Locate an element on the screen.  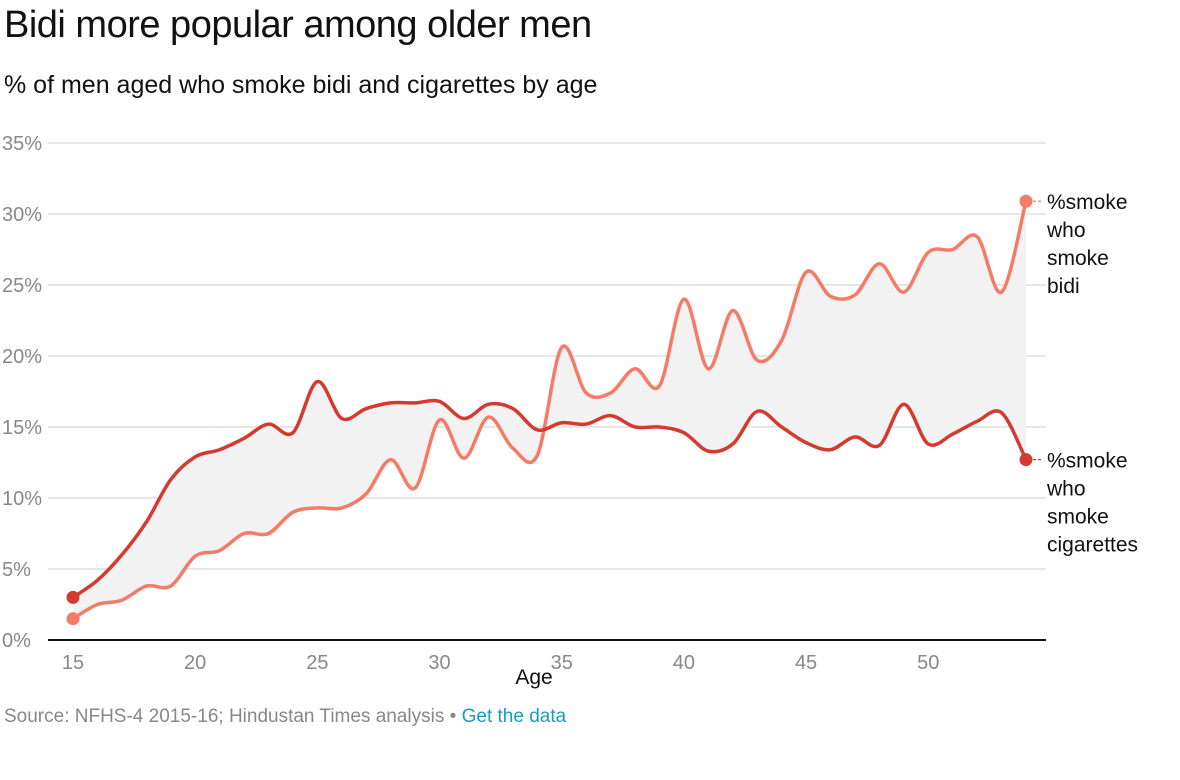
bidi-start-point is located at coordinates (73, 619).